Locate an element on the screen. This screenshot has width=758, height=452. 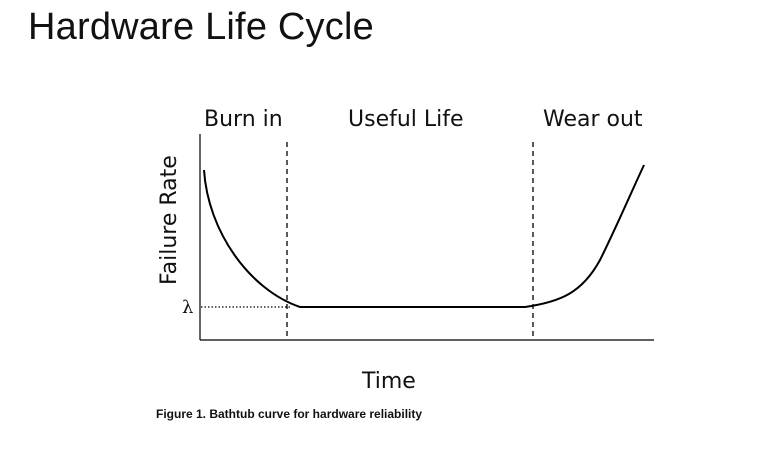
x-axis-label: Time is located at coordinates (388, 381).